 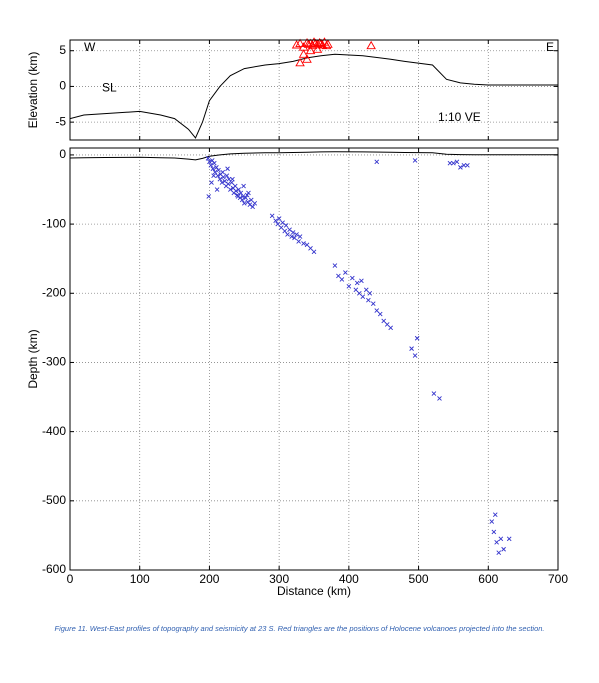 What do you see at coordinates (62, 50) in the screenshot?
I see `y-tick-label: 5` at bounding box center [62, 50].